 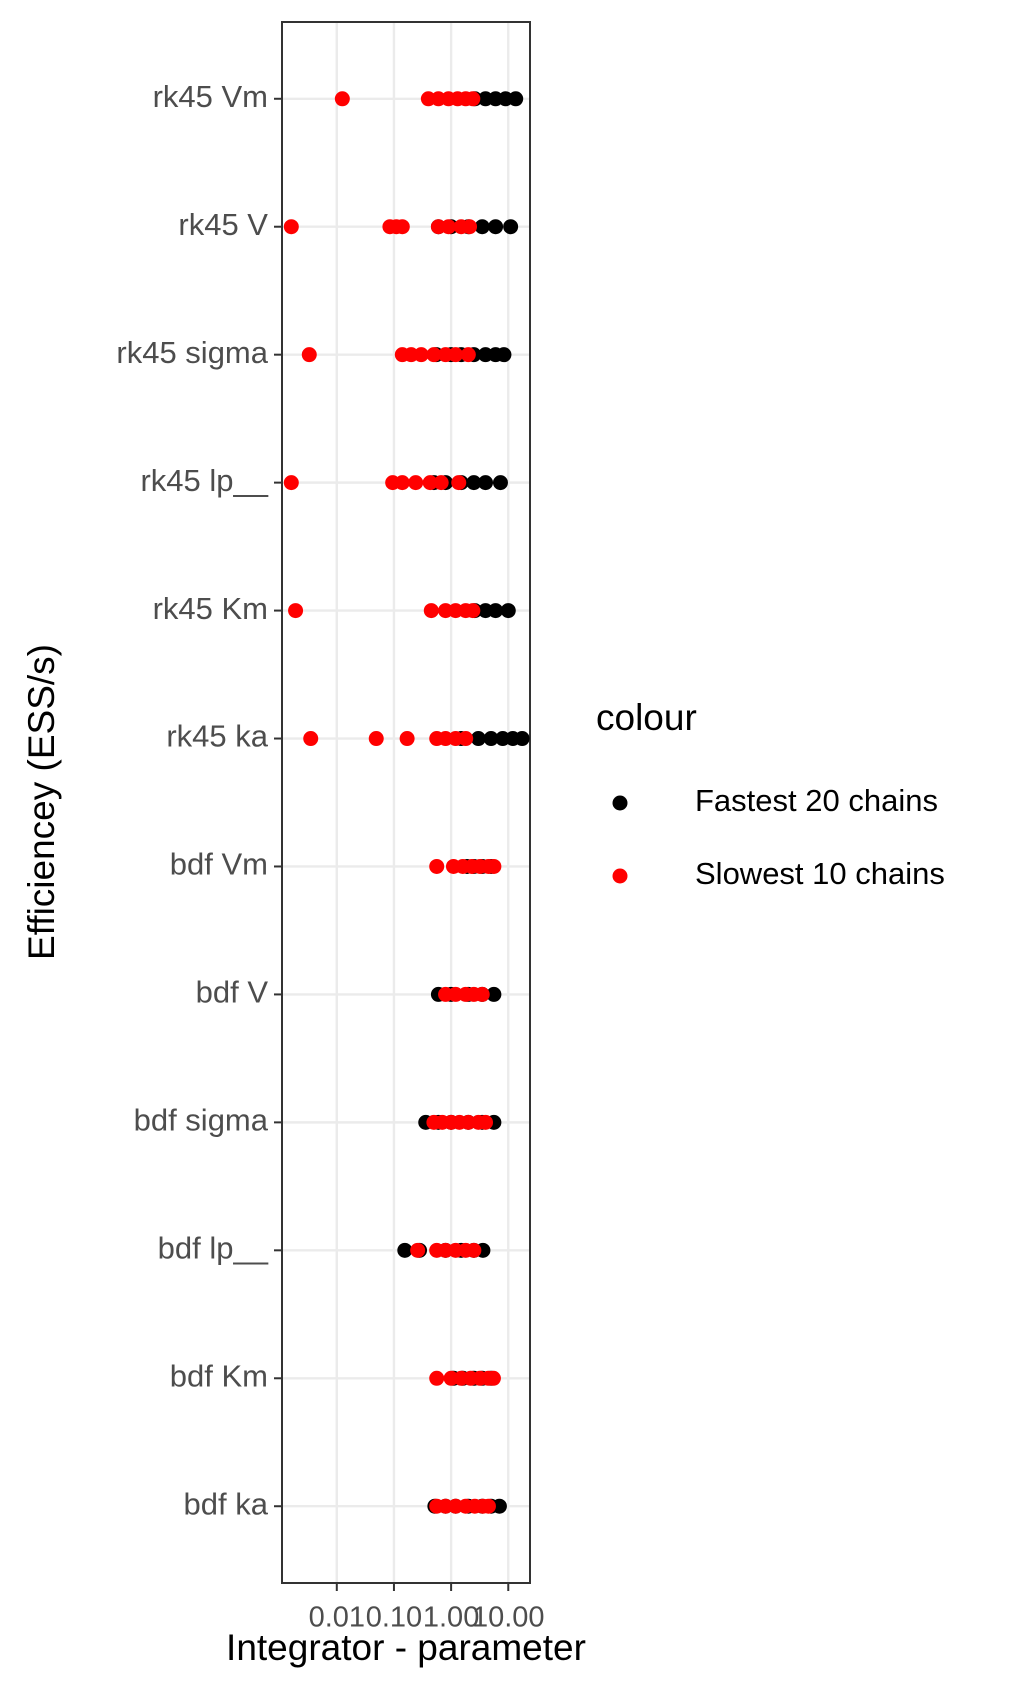 What do you see at coordinates (451, 1618) in the screenshot?
I see `x-tick-label: 1.00` at bounding box center [451, 1618].